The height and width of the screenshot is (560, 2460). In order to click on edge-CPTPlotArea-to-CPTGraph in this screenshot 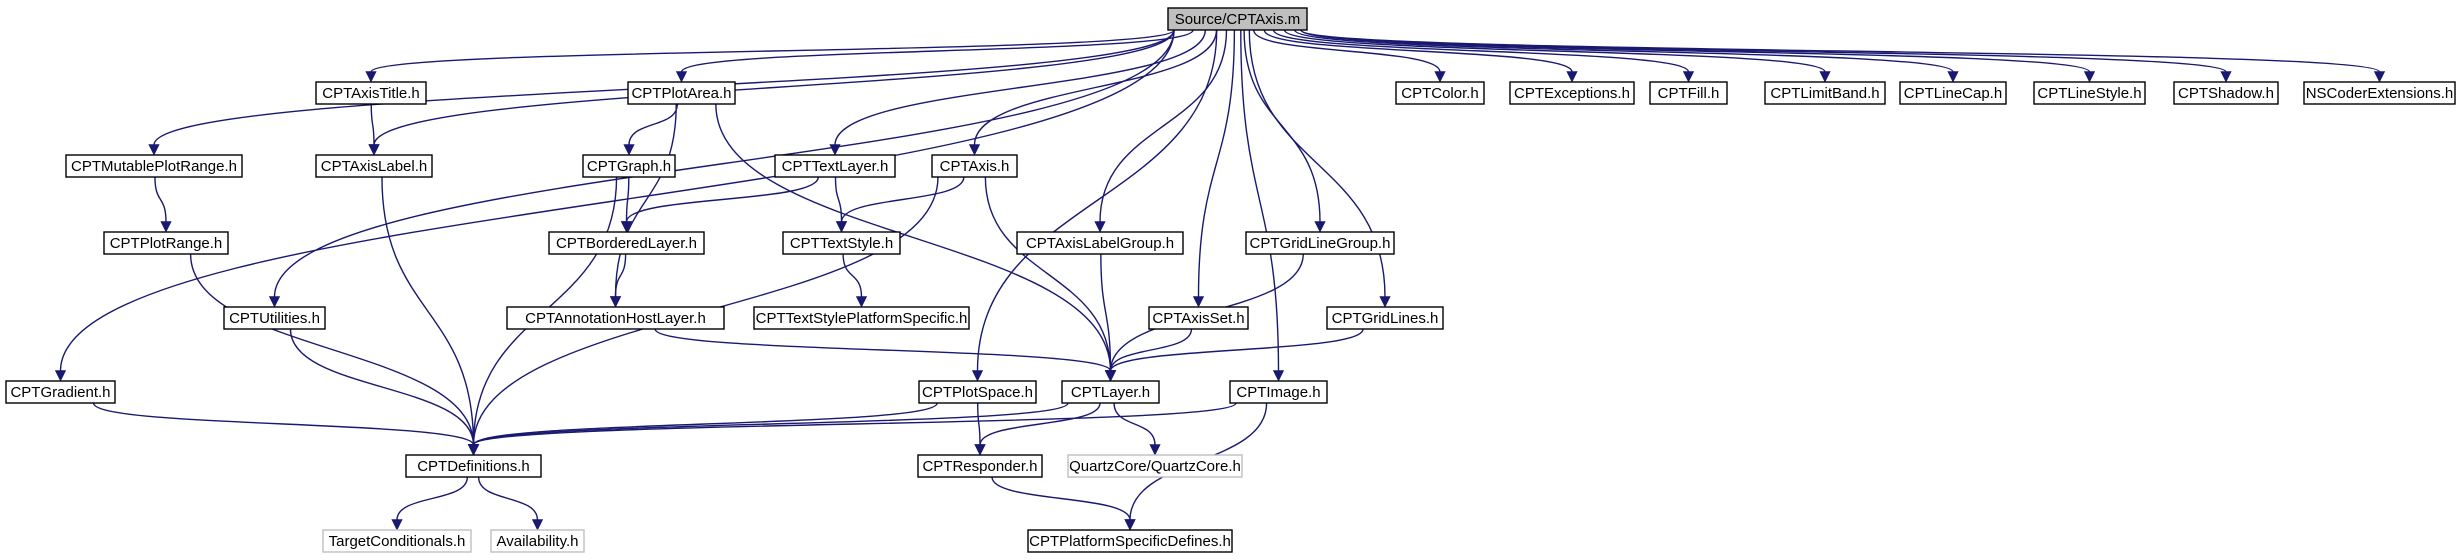, I will do `click(650, 129)`.